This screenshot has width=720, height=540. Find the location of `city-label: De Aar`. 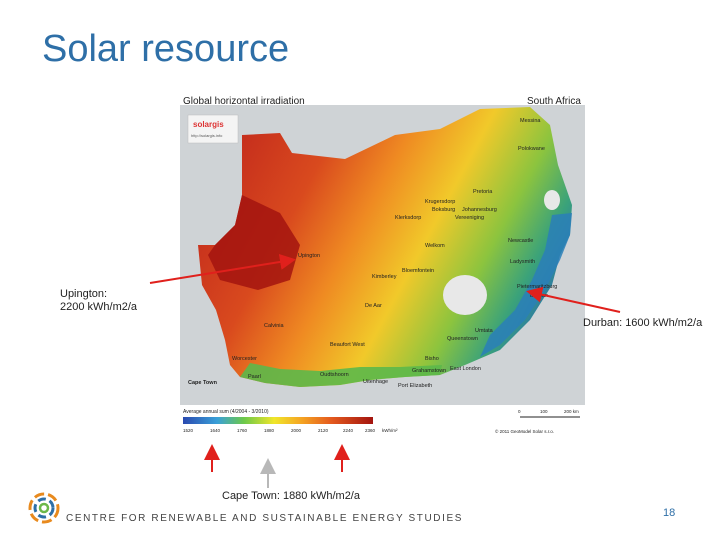

city-label: De Aar is located at coordinates (373, 306).